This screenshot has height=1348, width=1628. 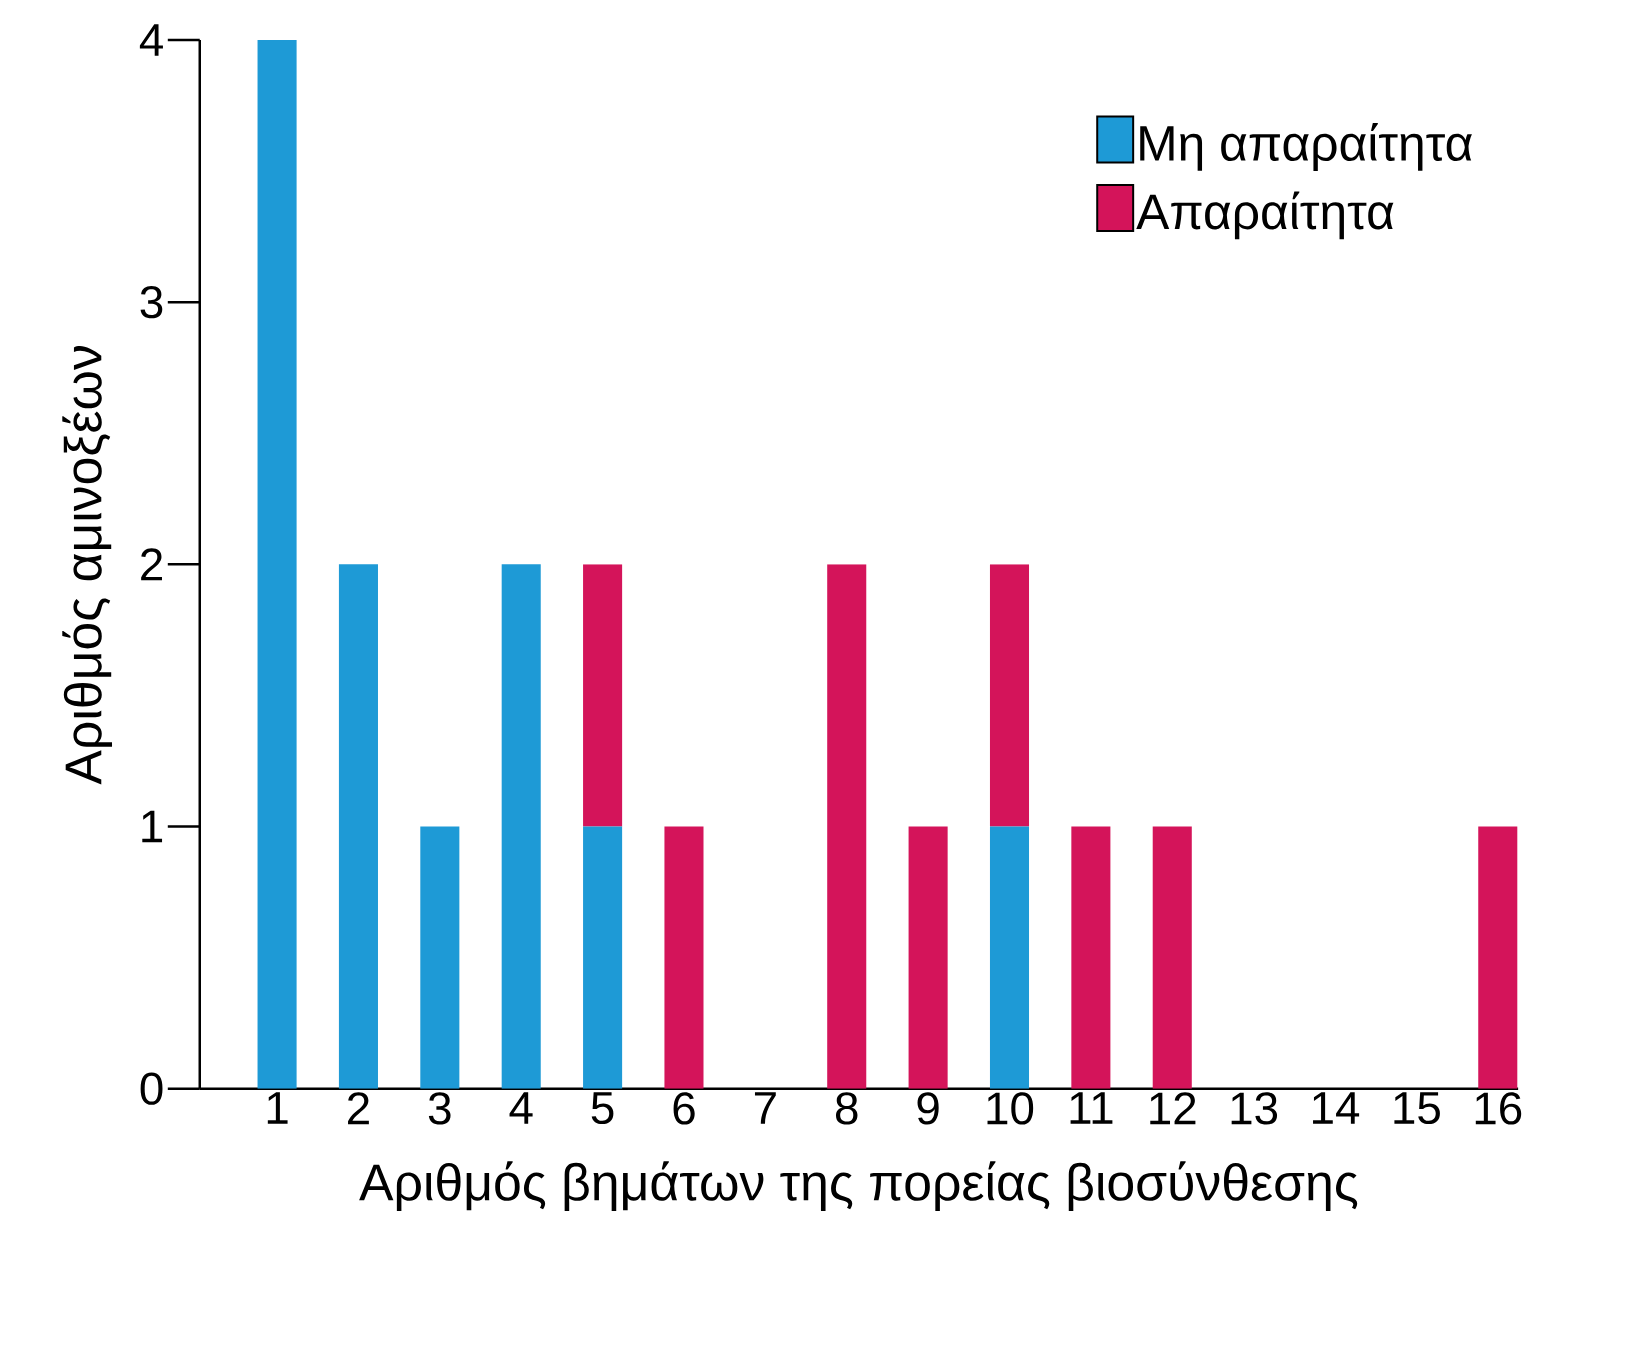 I want to click on legend-label: Μη απαραίτητα, so click(x=1306, y=146).